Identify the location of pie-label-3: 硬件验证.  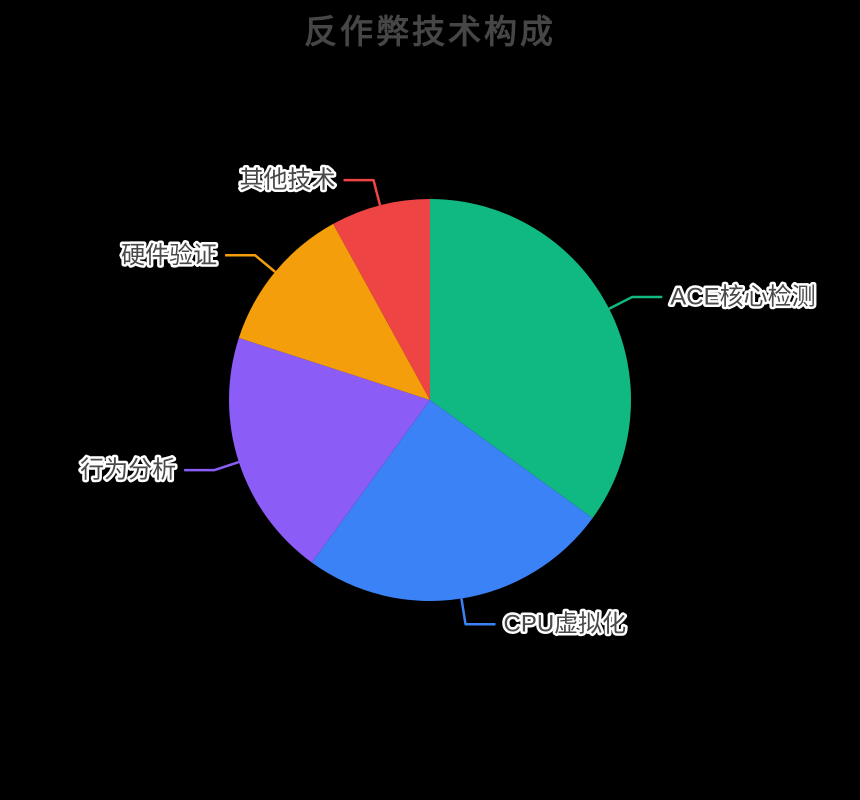
(169, 255).